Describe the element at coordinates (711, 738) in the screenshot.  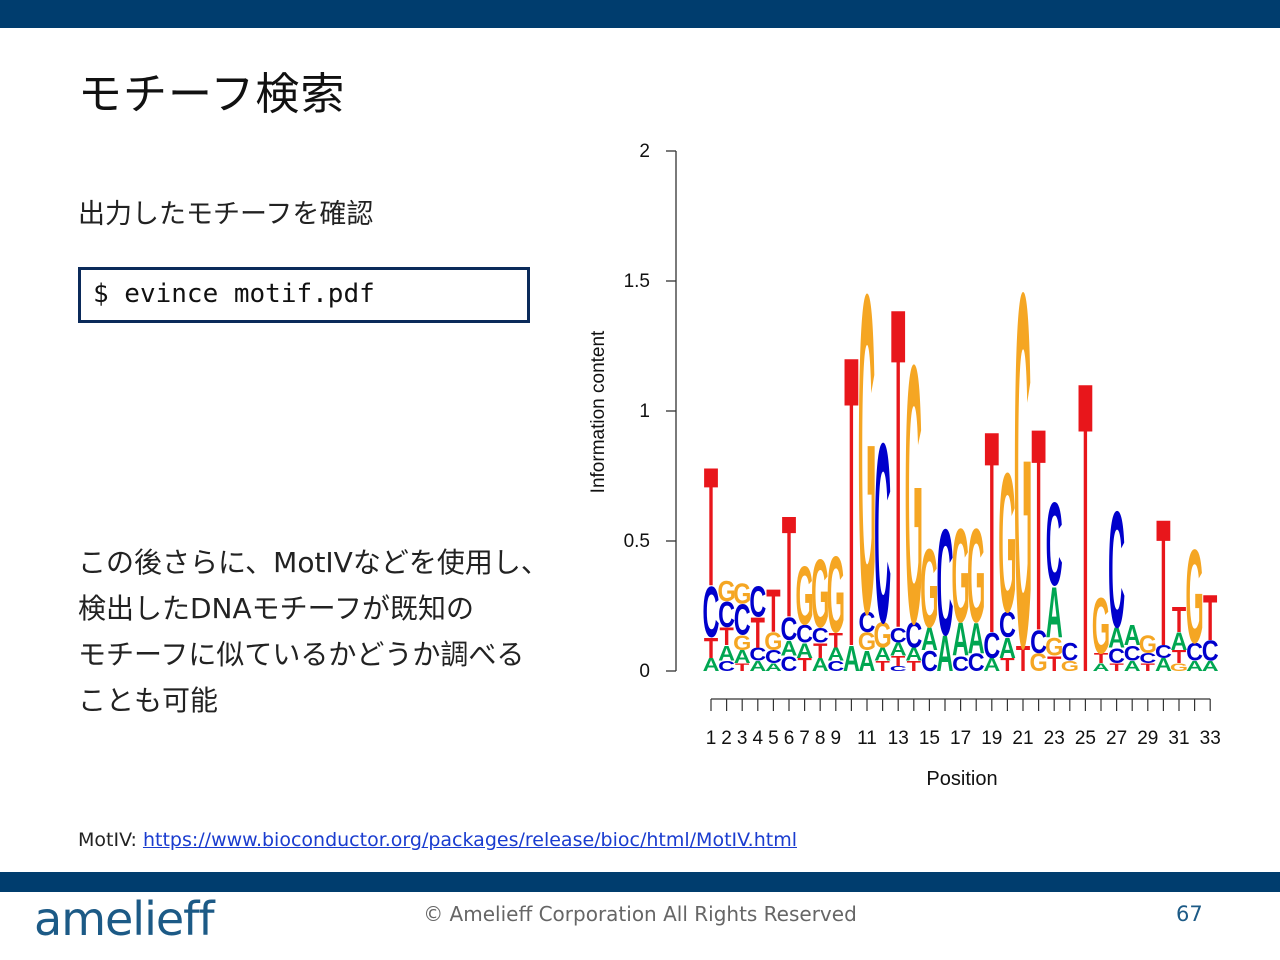
I see `x-tick-label: 1` at that location.